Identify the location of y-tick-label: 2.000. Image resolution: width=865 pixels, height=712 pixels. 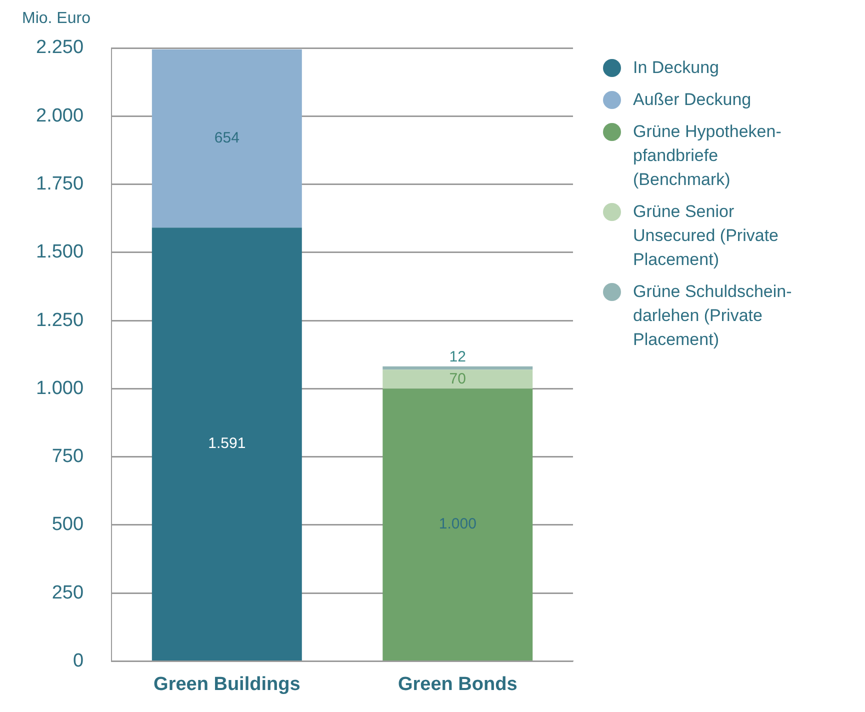
(60, 115).